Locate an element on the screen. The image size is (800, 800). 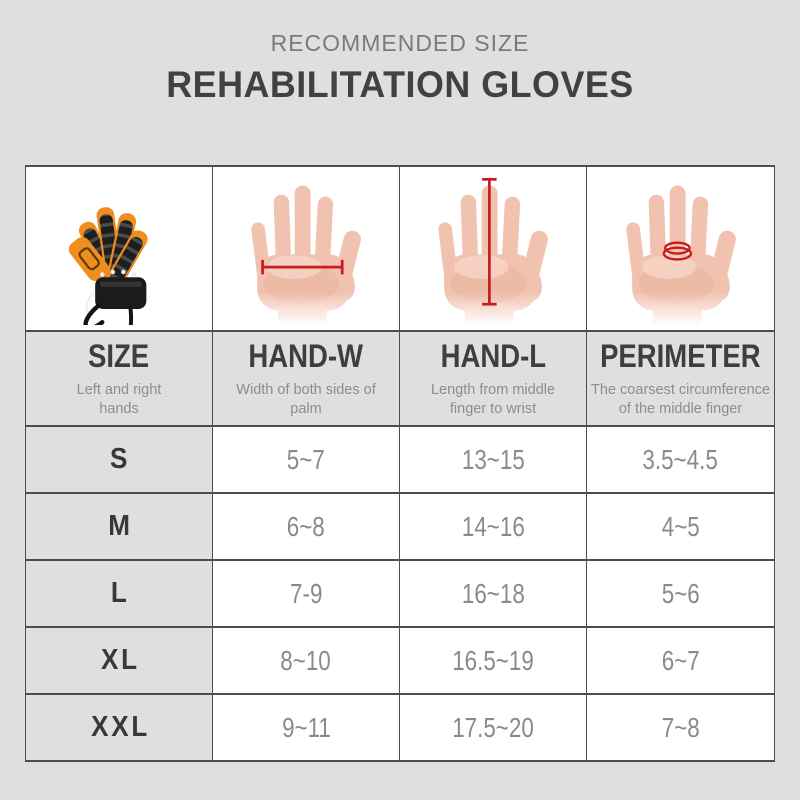
table-cell: 6~7 is located at coordinates (680, 661).